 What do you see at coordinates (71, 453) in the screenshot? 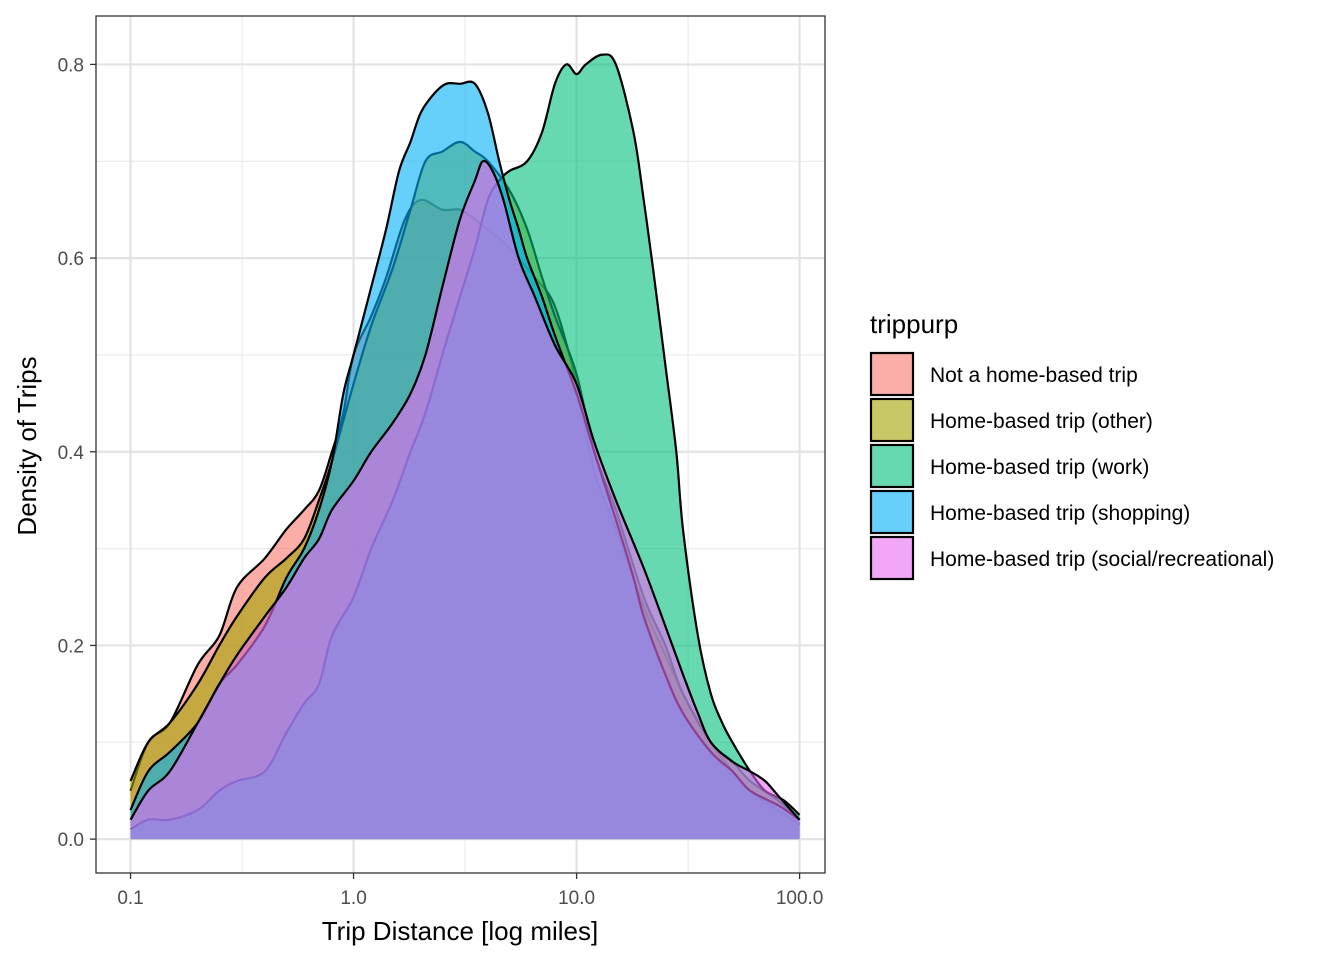
I see `y-tick-label: 0.4` at bounding box center [71, 453].